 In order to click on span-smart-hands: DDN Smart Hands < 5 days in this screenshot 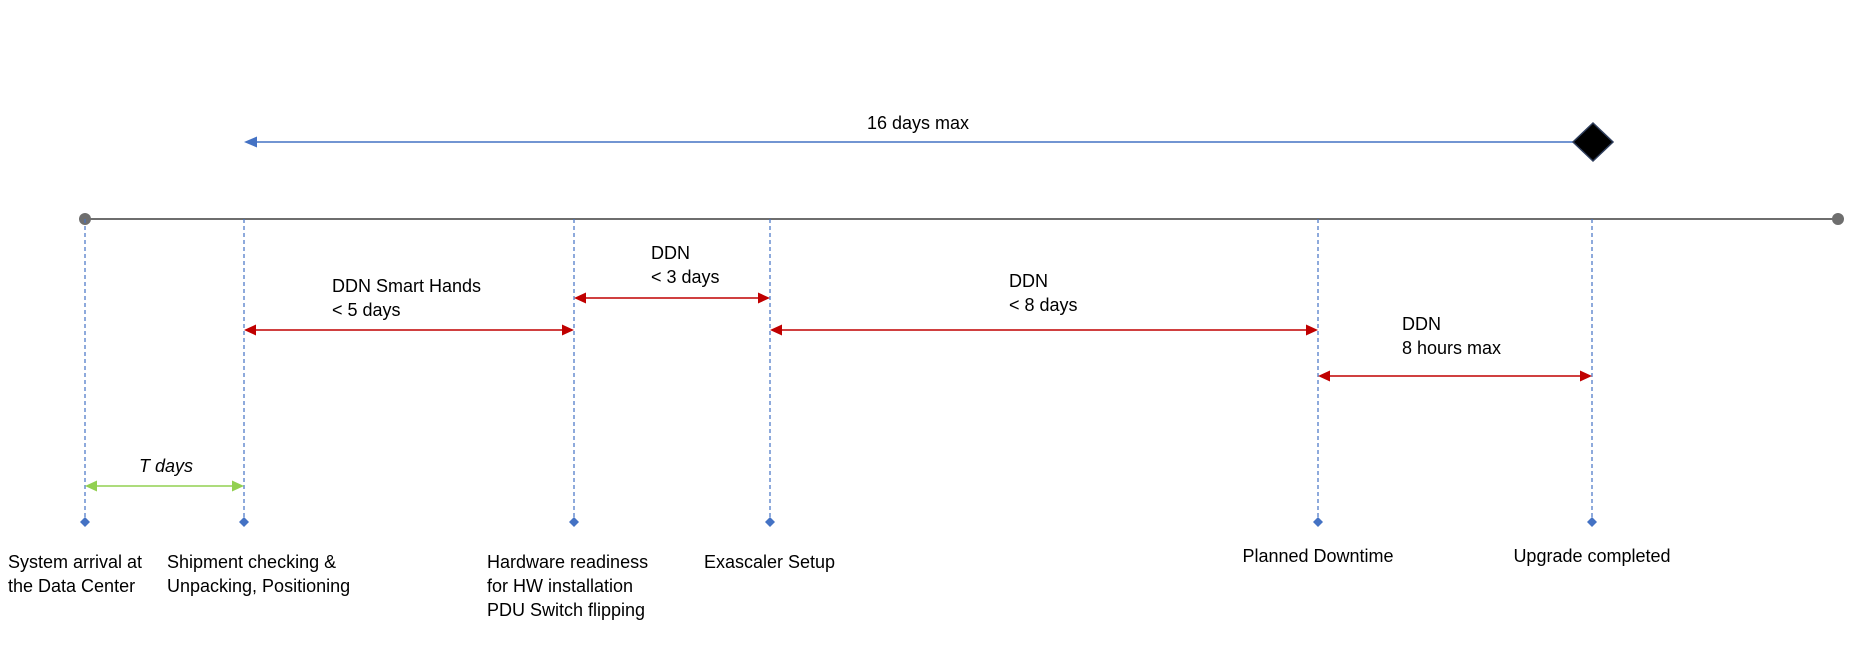, I will do `click(409, 306)`.